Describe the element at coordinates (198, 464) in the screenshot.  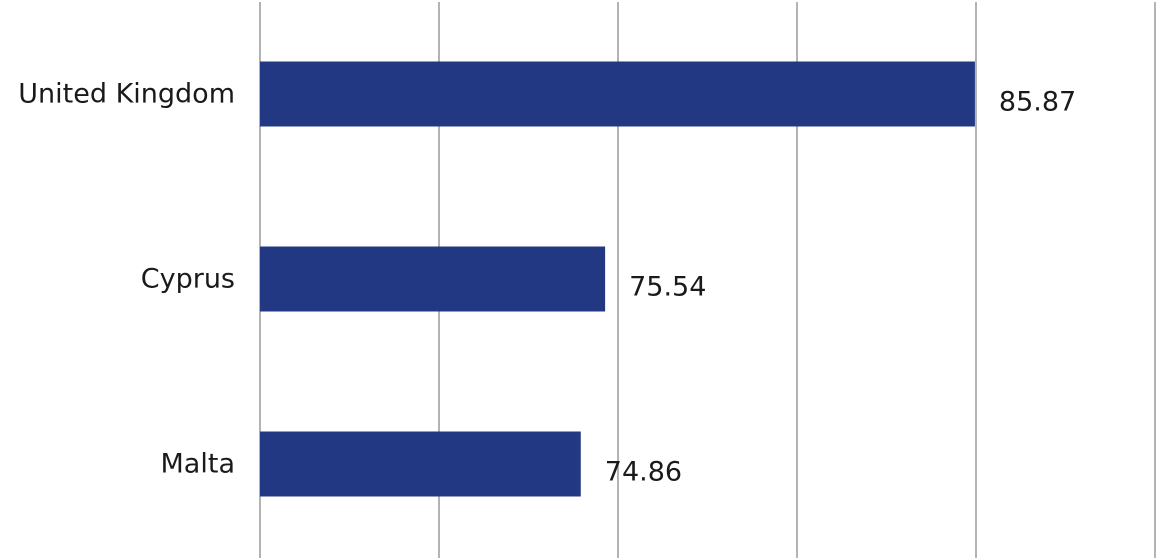
I see `category-label: Malta` at that location.